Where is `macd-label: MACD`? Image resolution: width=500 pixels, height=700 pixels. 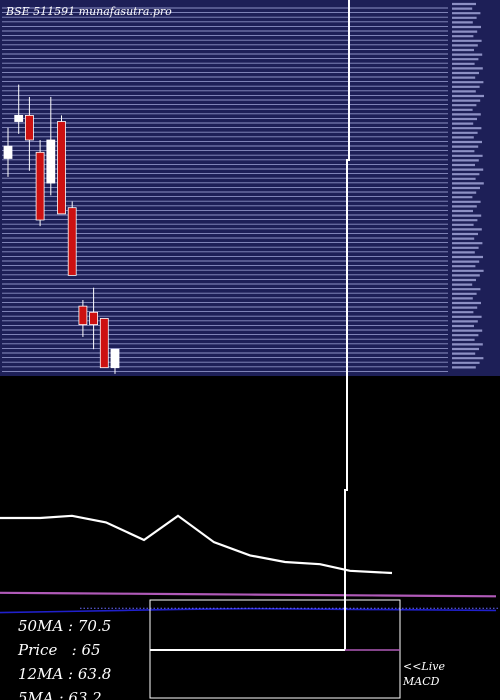
macd-label: MACD is located at coordinates (421, 681).